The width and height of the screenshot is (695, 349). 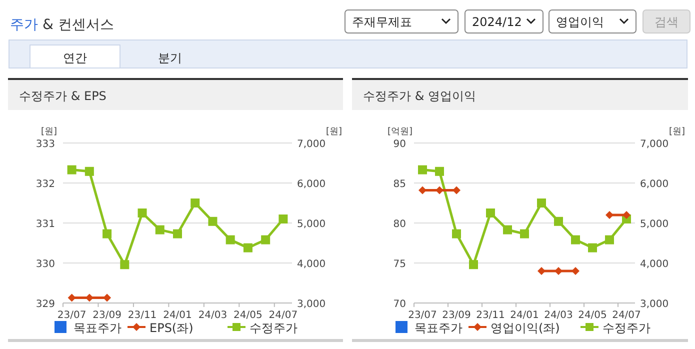 I want to click on y-axis-title: [원], so click(x=49, y=132).